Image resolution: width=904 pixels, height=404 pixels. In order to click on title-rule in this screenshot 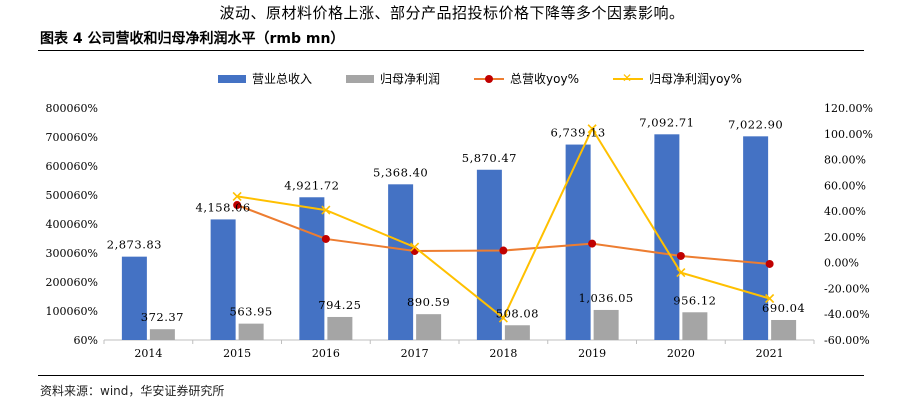, I will do `click(451, 50)`.